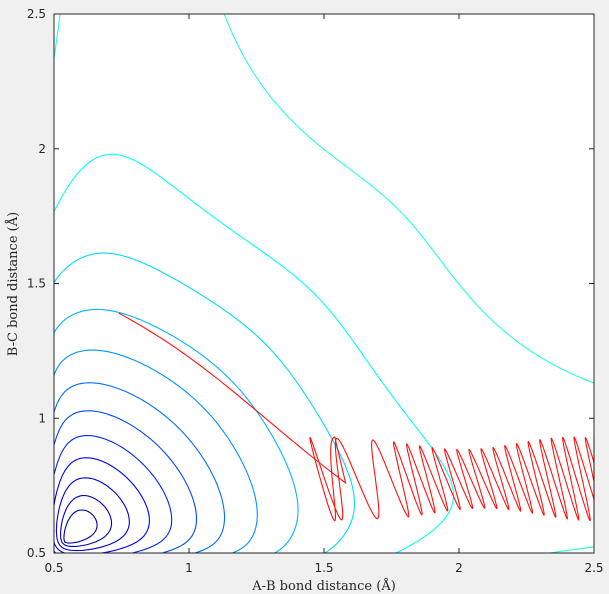 This screenshot has width=609, height=594. Describe the element at coordinates (593, 568) in the screenshot. I see `x-tick-label: 2.5` at that location.